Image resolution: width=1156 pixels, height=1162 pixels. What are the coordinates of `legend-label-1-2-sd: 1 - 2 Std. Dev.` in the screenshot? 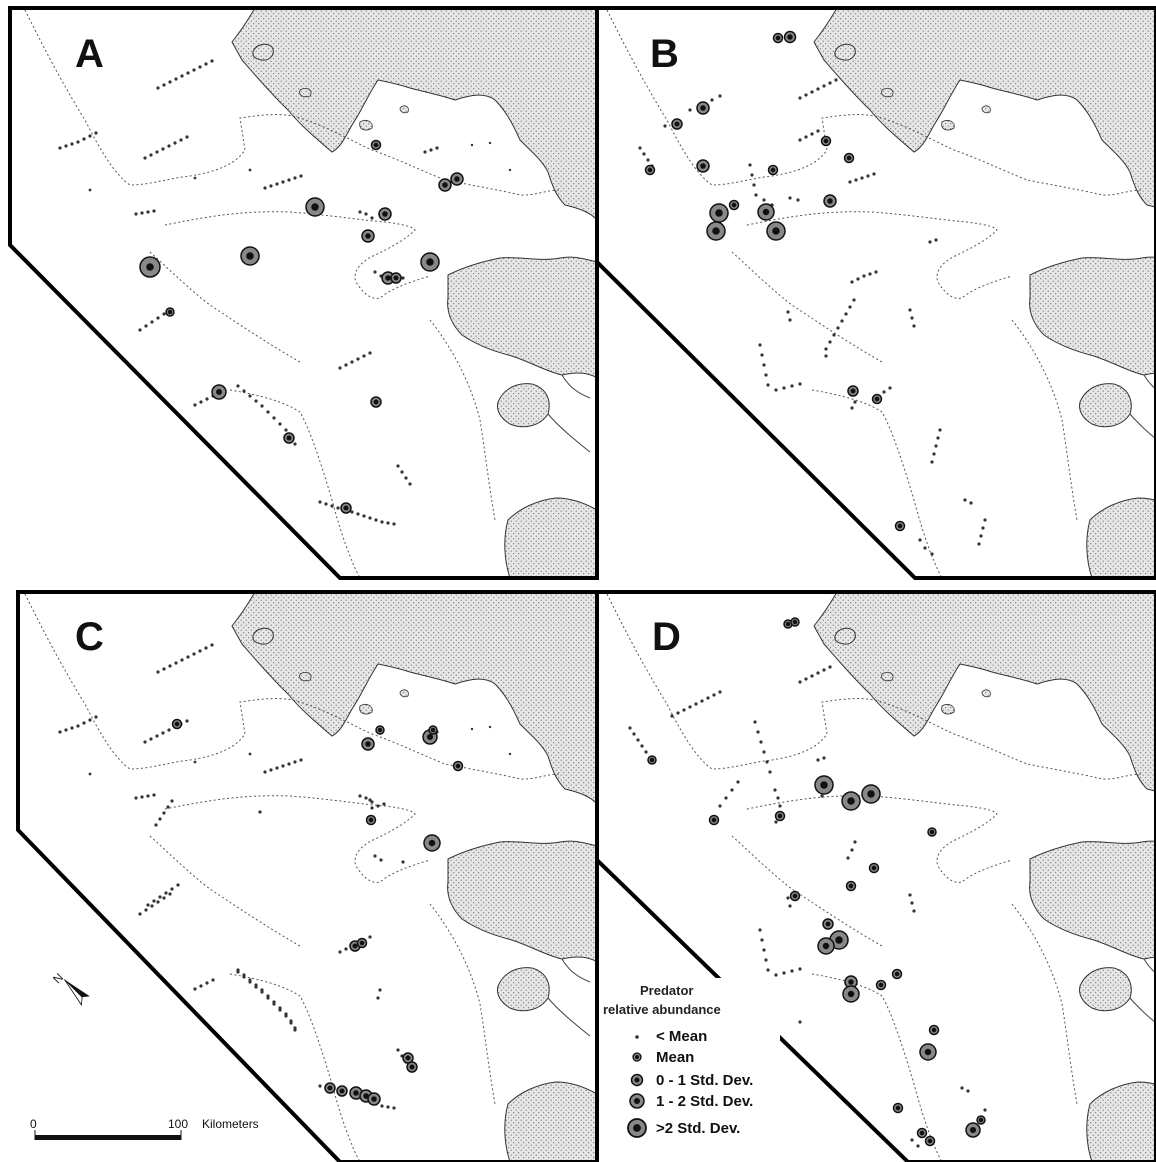 It's located at (704, 1101).